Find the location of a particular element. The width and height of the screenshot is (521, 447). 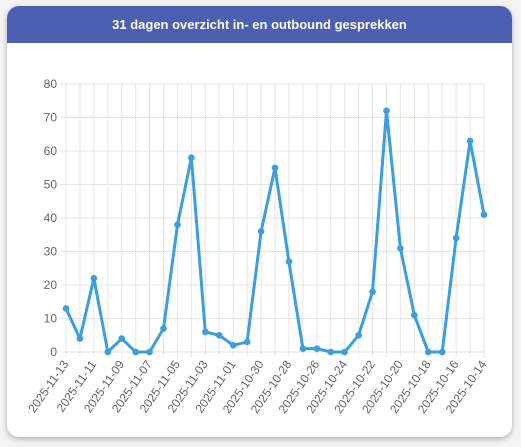

y-tick-label: 50 is located at coordinates (51, 185).